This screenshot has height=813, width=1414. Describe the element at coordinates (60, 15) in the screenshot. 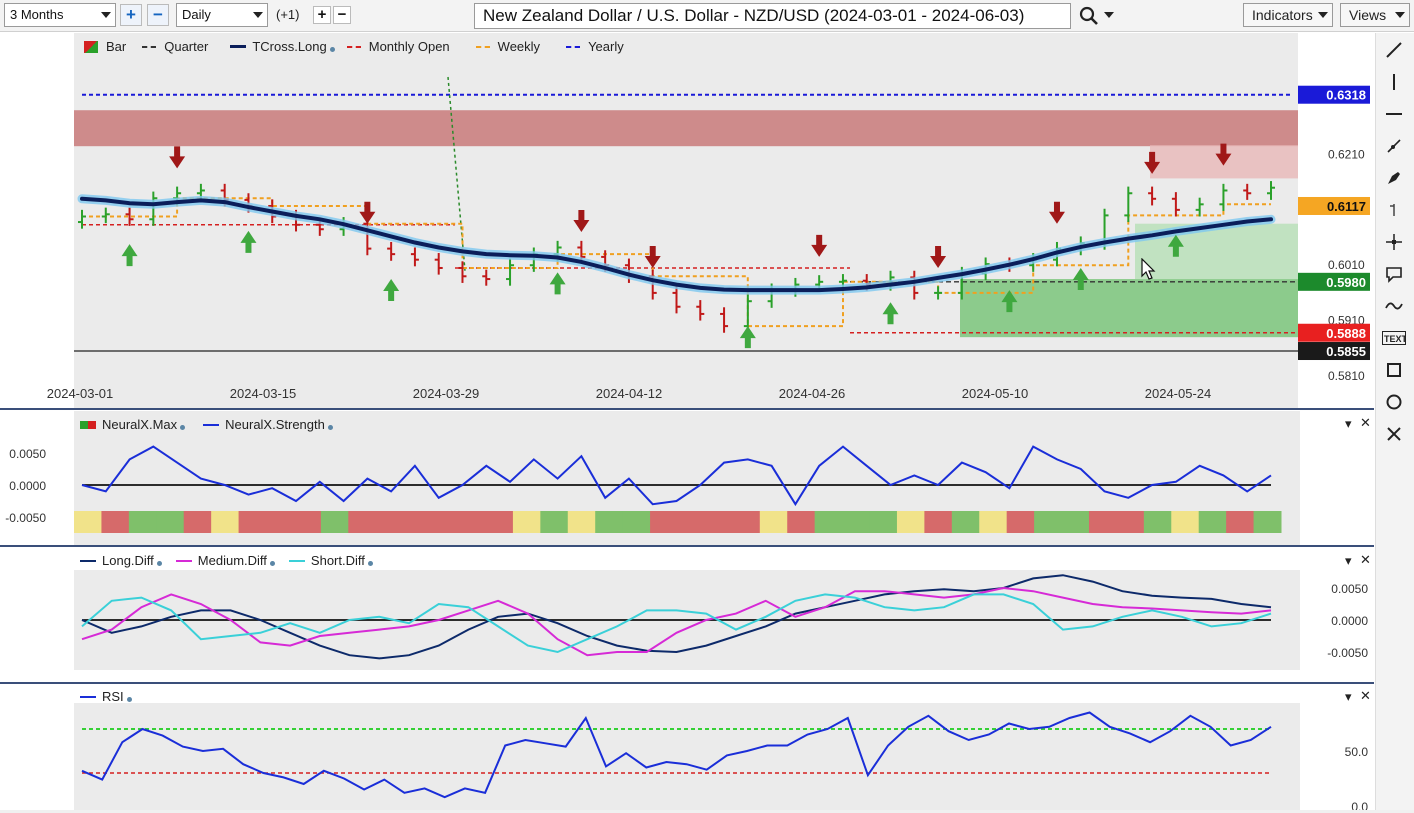

I see `range-select: 3 Months` at that location.